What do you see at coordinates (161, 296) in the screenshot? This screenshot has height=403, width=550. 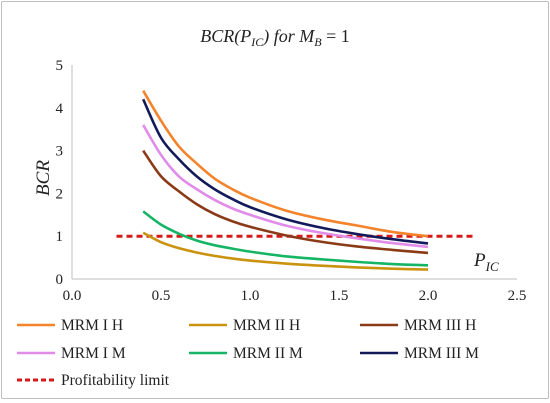 I see `x-tick-label: 0.5` at bounding box center [161, 296].